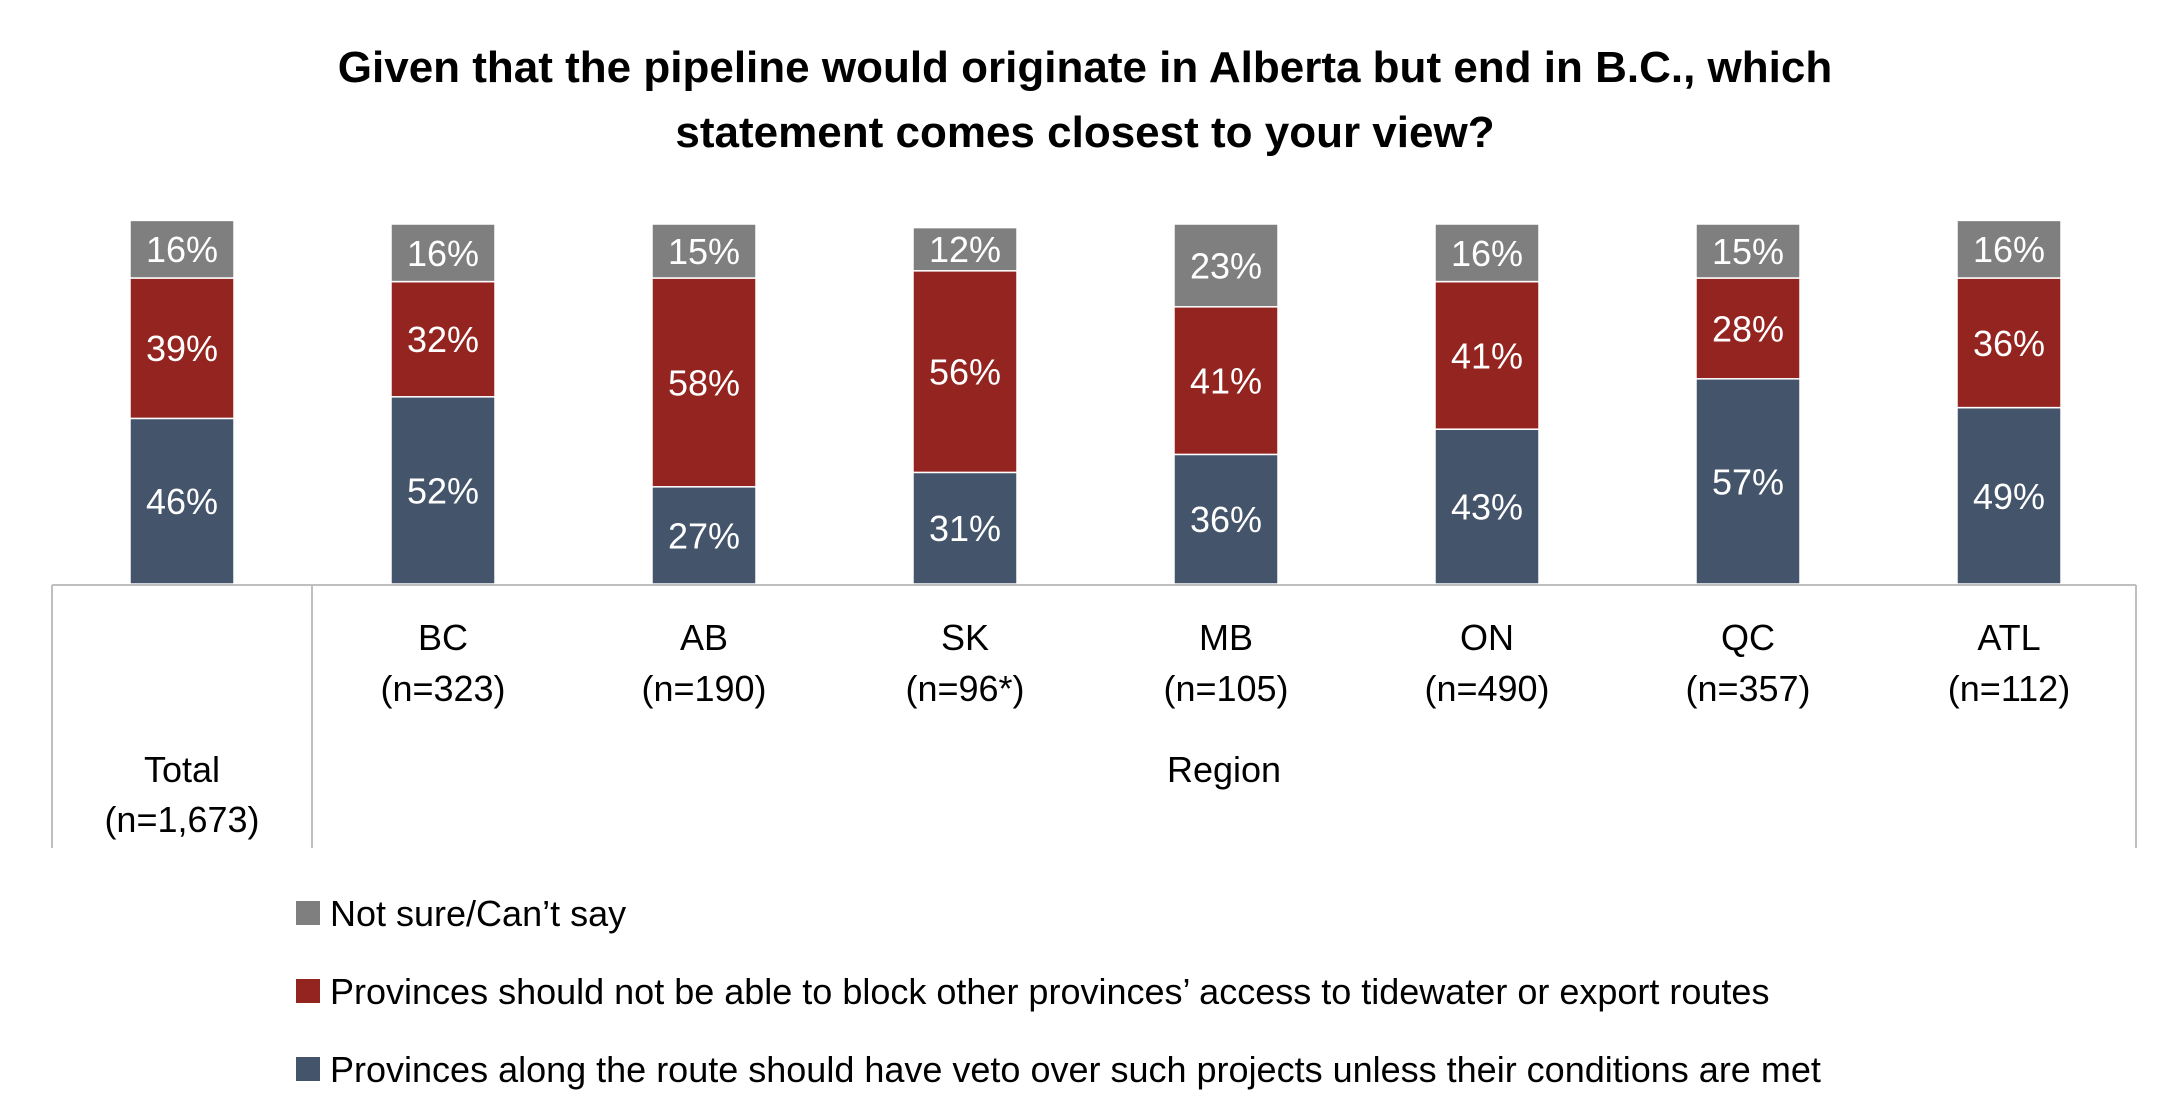  I want to click on category-label: ATL, so click(2008, 637).